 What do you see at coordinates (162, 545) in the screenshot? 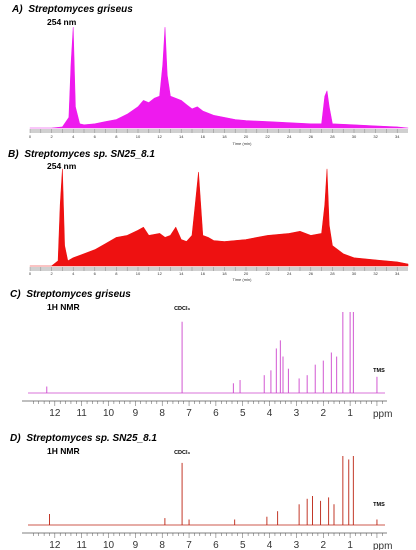
I see `panel-d-tick-label: 8` at bounding box center [162, 545].